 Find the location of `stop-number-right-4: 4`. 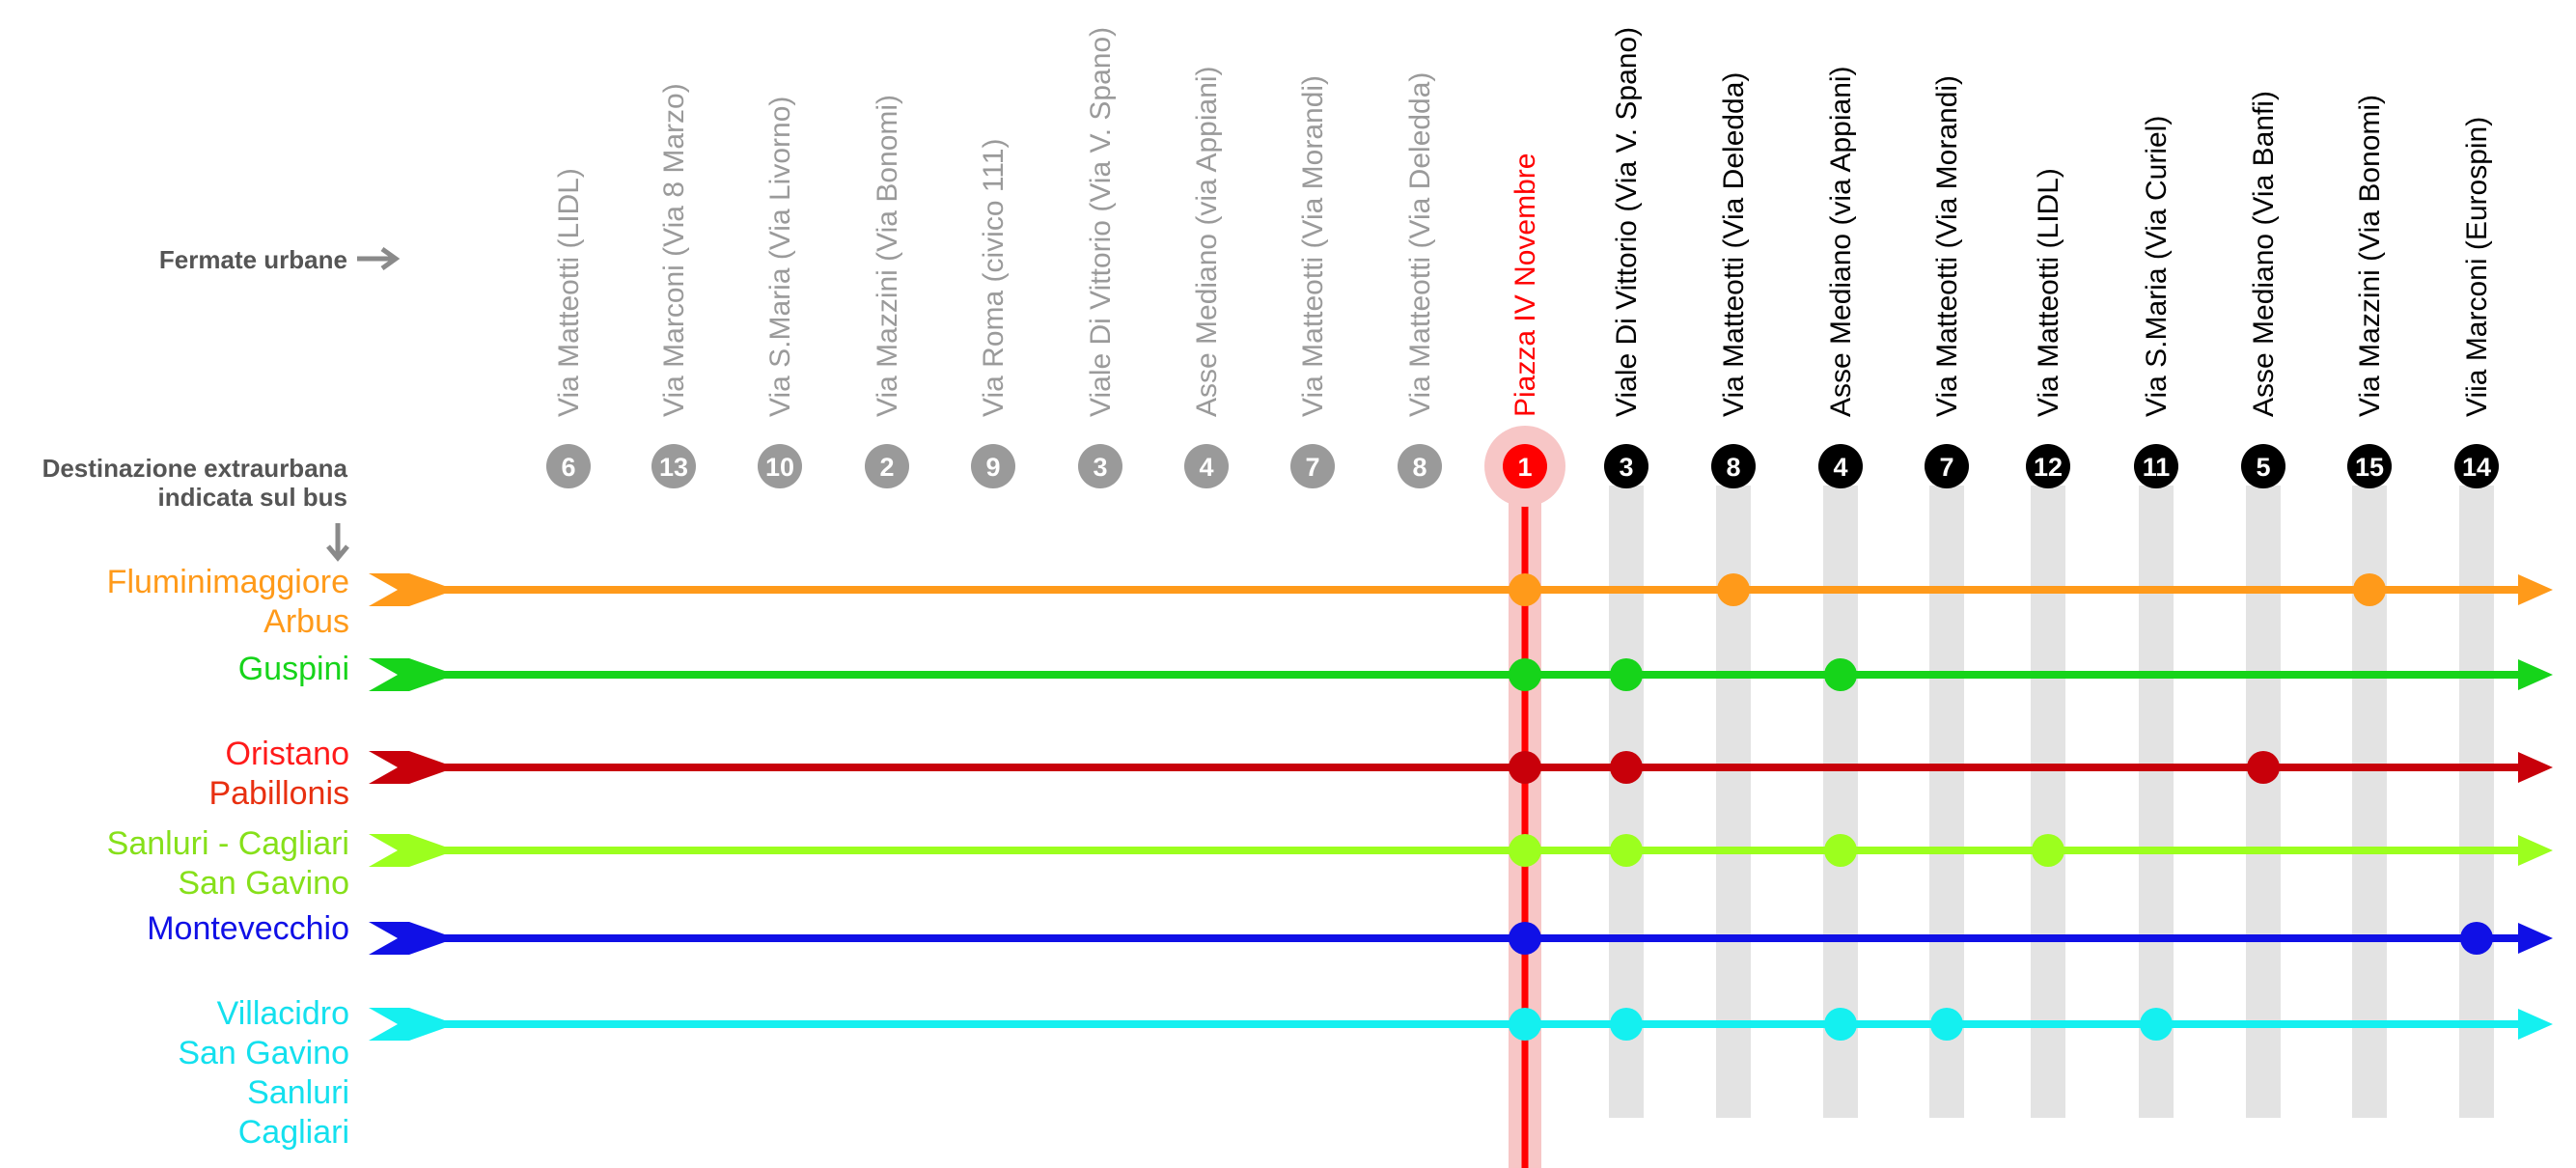

stop-number-right-4: 4 is located at coordinates (1840, 468).